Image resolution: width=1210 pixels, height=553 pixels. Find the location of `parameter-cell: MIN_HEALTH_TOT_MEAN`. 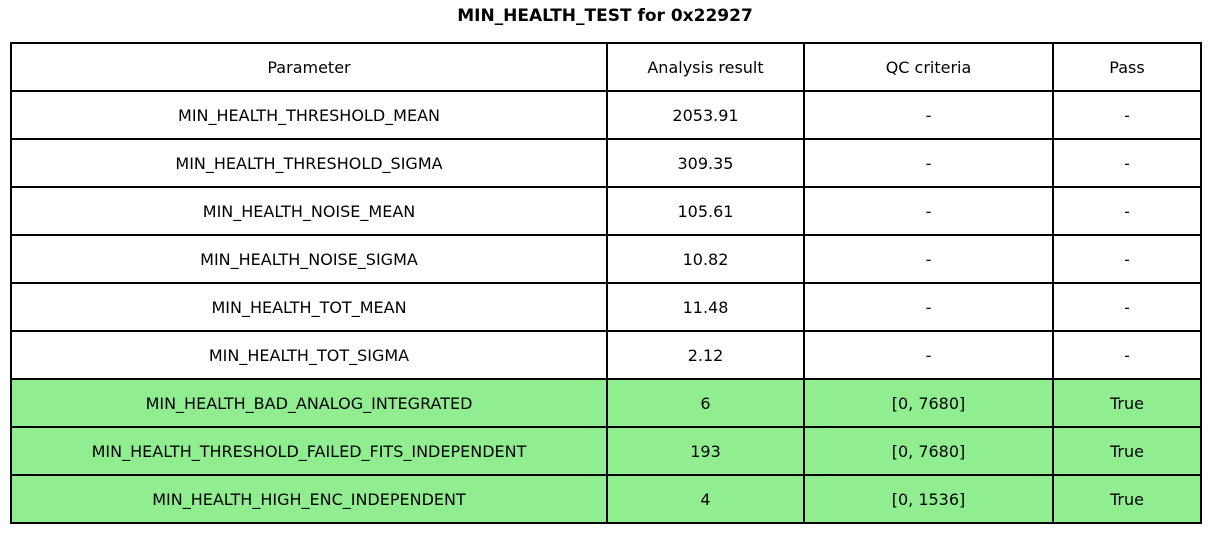

parameter-cell: MIN_HEALTH_TOT_MEAN is located at coordinates (309, 307).